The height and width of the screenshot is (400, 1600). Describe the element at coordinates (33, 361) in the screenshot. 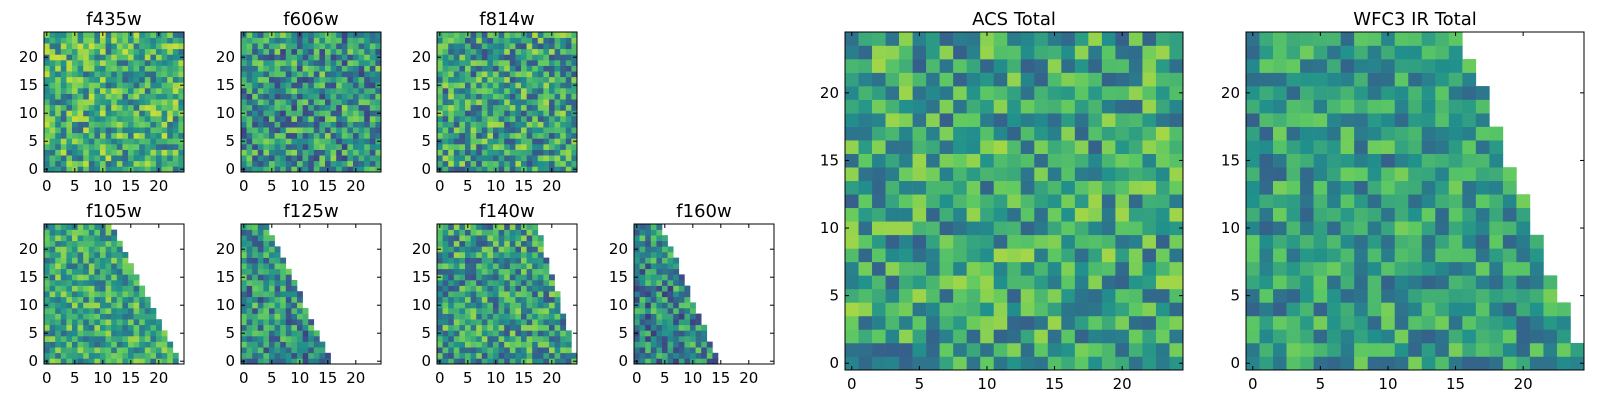

I see `y-tick-label: 0` at that location.